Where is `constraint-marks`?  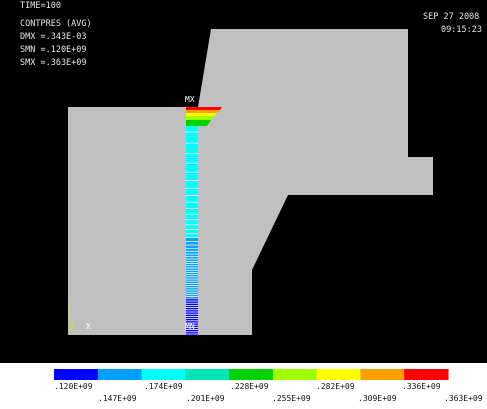
constraint-marks is located at coordinates (70, 315).